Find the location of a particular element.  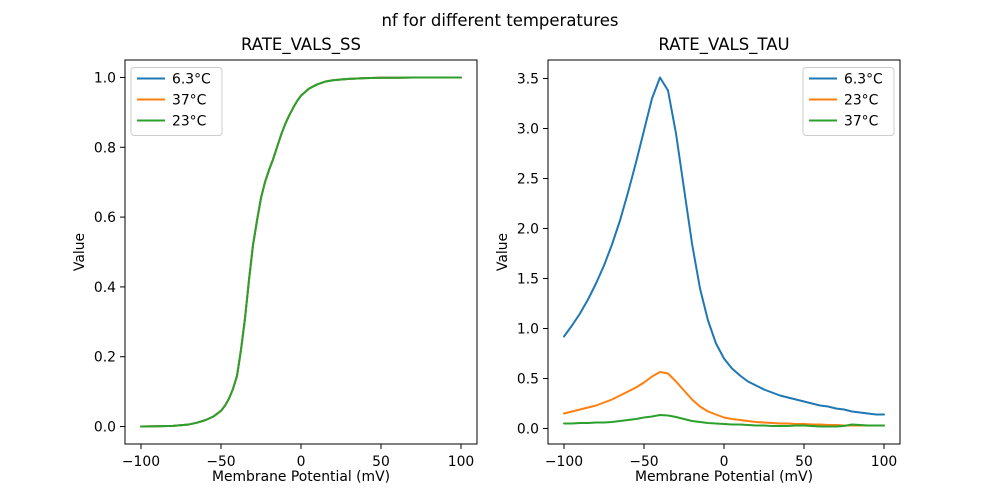

left-y-axis-label: Value is located at coordinates (80, 252).